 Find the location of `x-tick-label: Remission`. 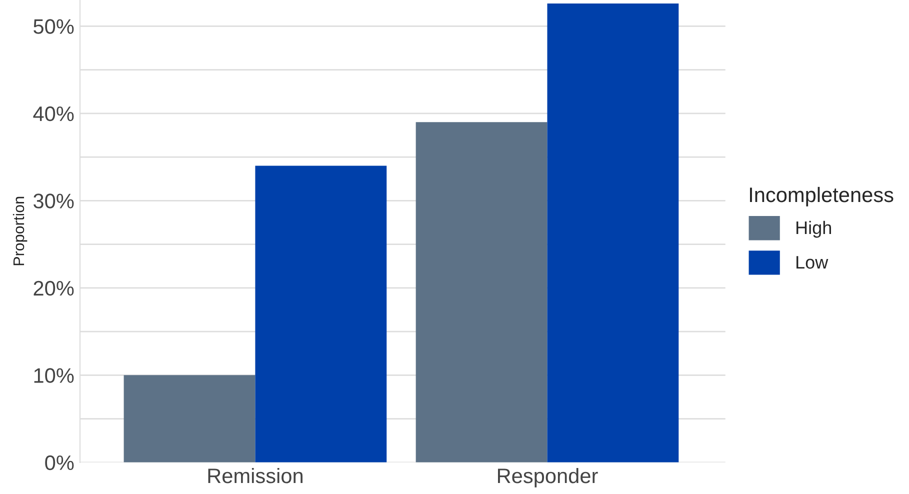

x-tick-label: Remission is located at coordinates (255, 476).